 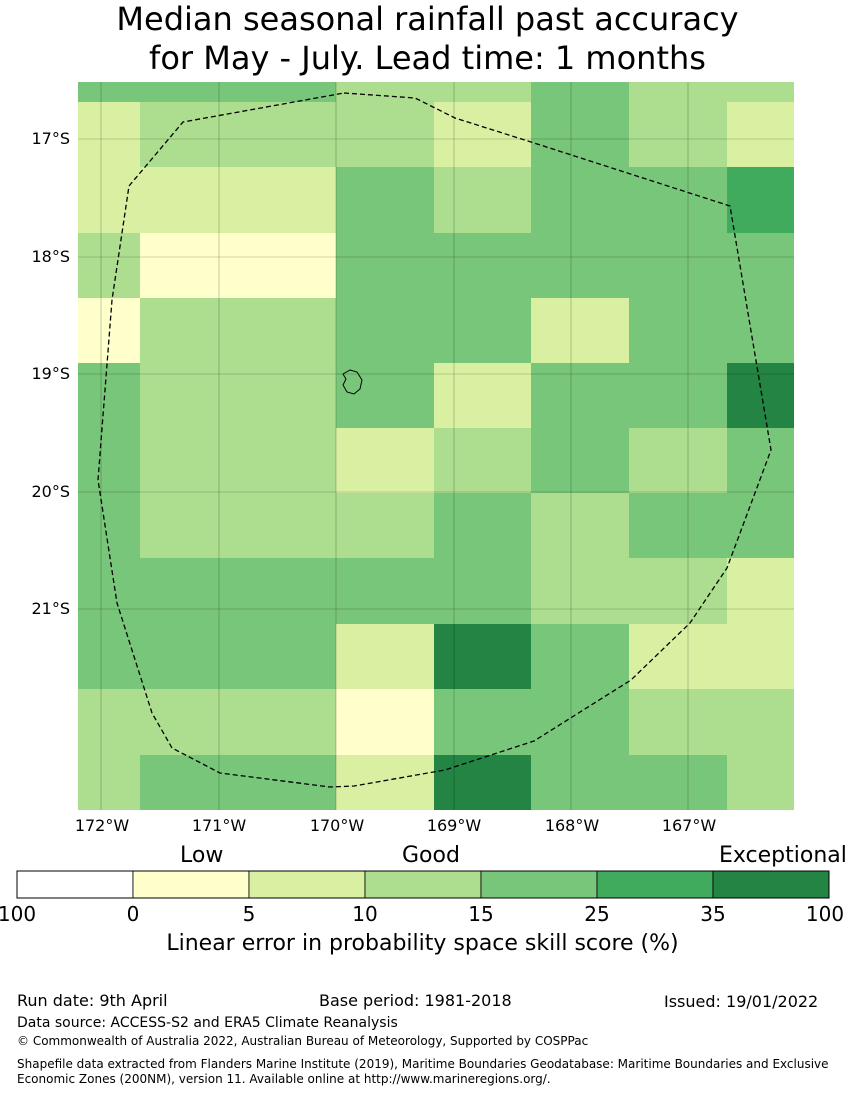 I want to click on title-line-2: for May - July. Lead time: 1 months, so click(x=427, y=58).